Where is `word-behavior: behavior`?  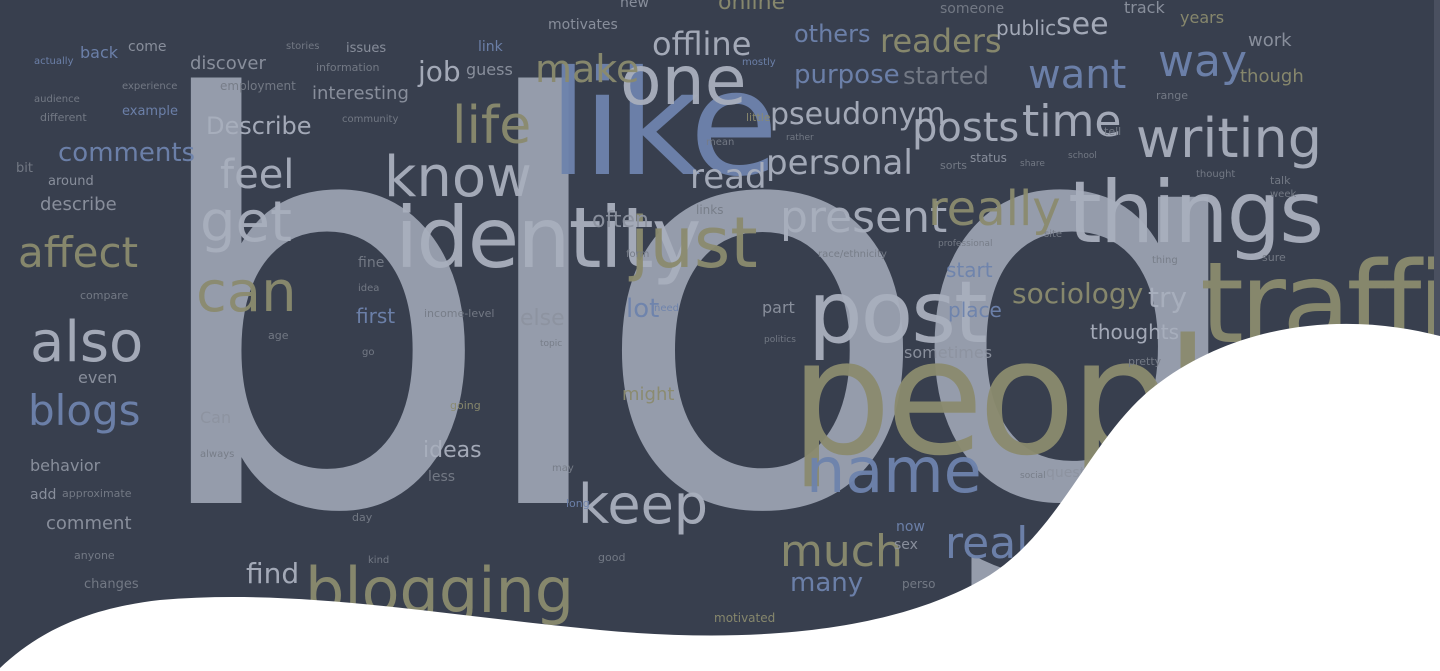
word-behavior: behavior is located at coordinates (65, 465).